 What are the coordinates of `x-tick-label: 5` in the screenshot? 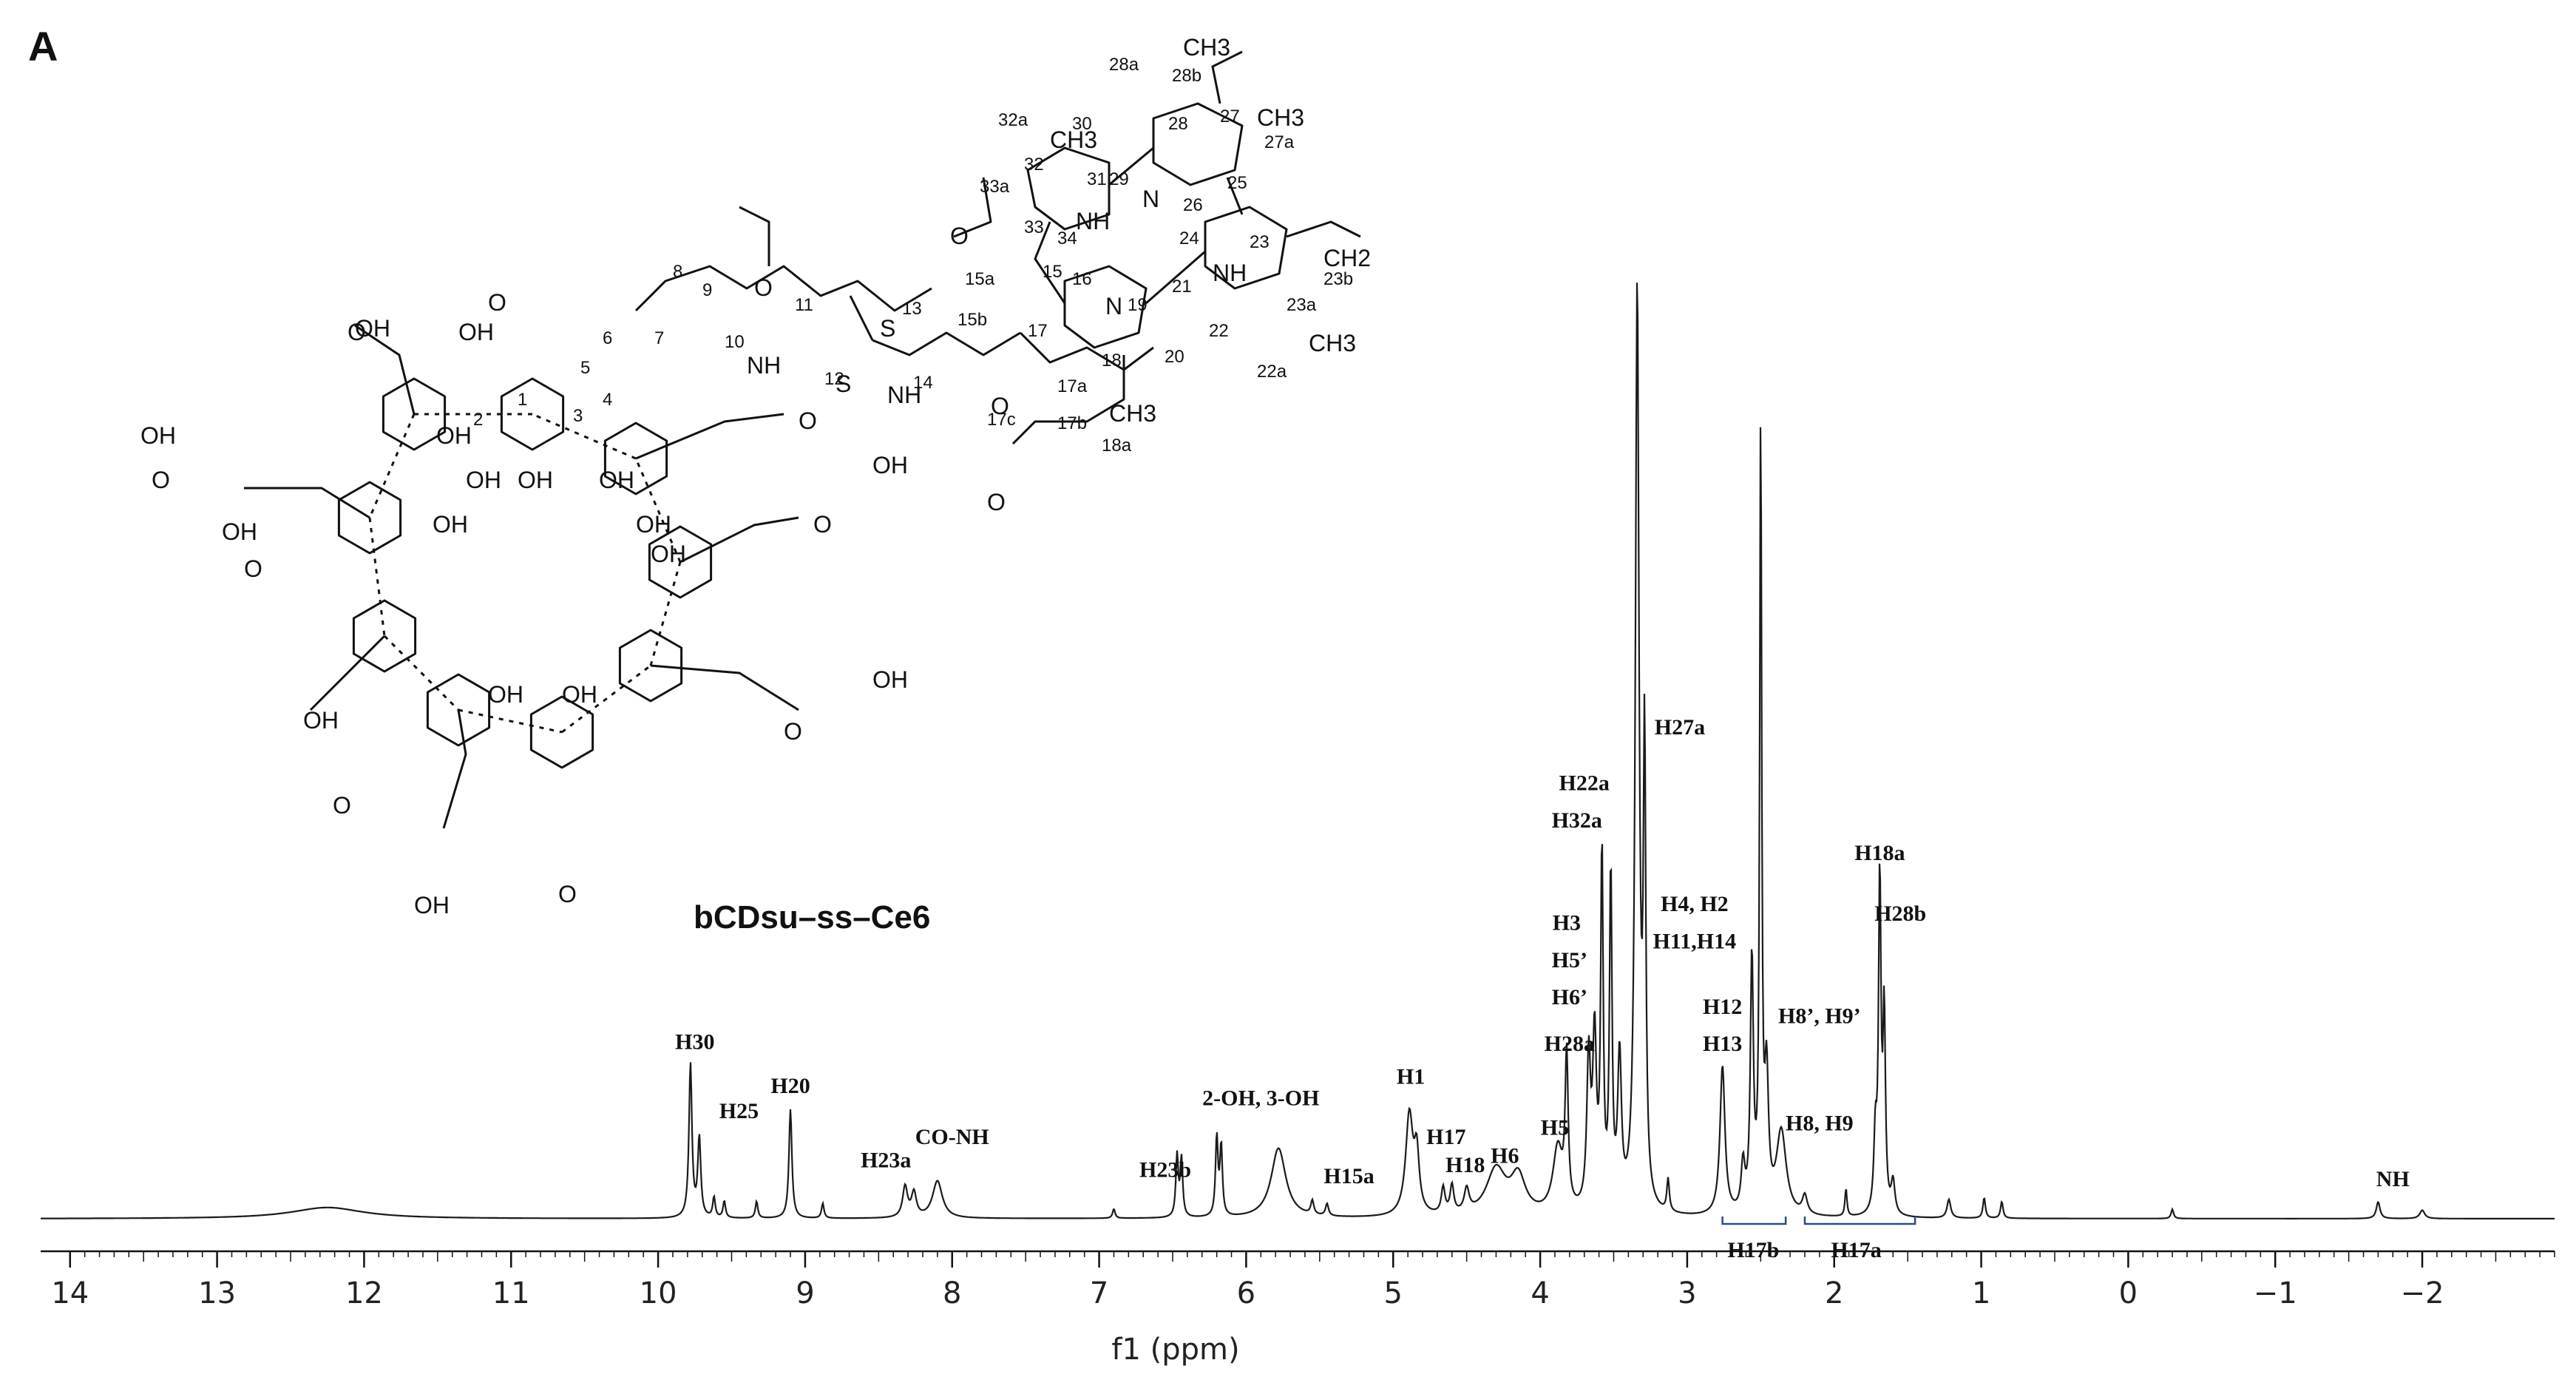 It's located at (1393, 1293).